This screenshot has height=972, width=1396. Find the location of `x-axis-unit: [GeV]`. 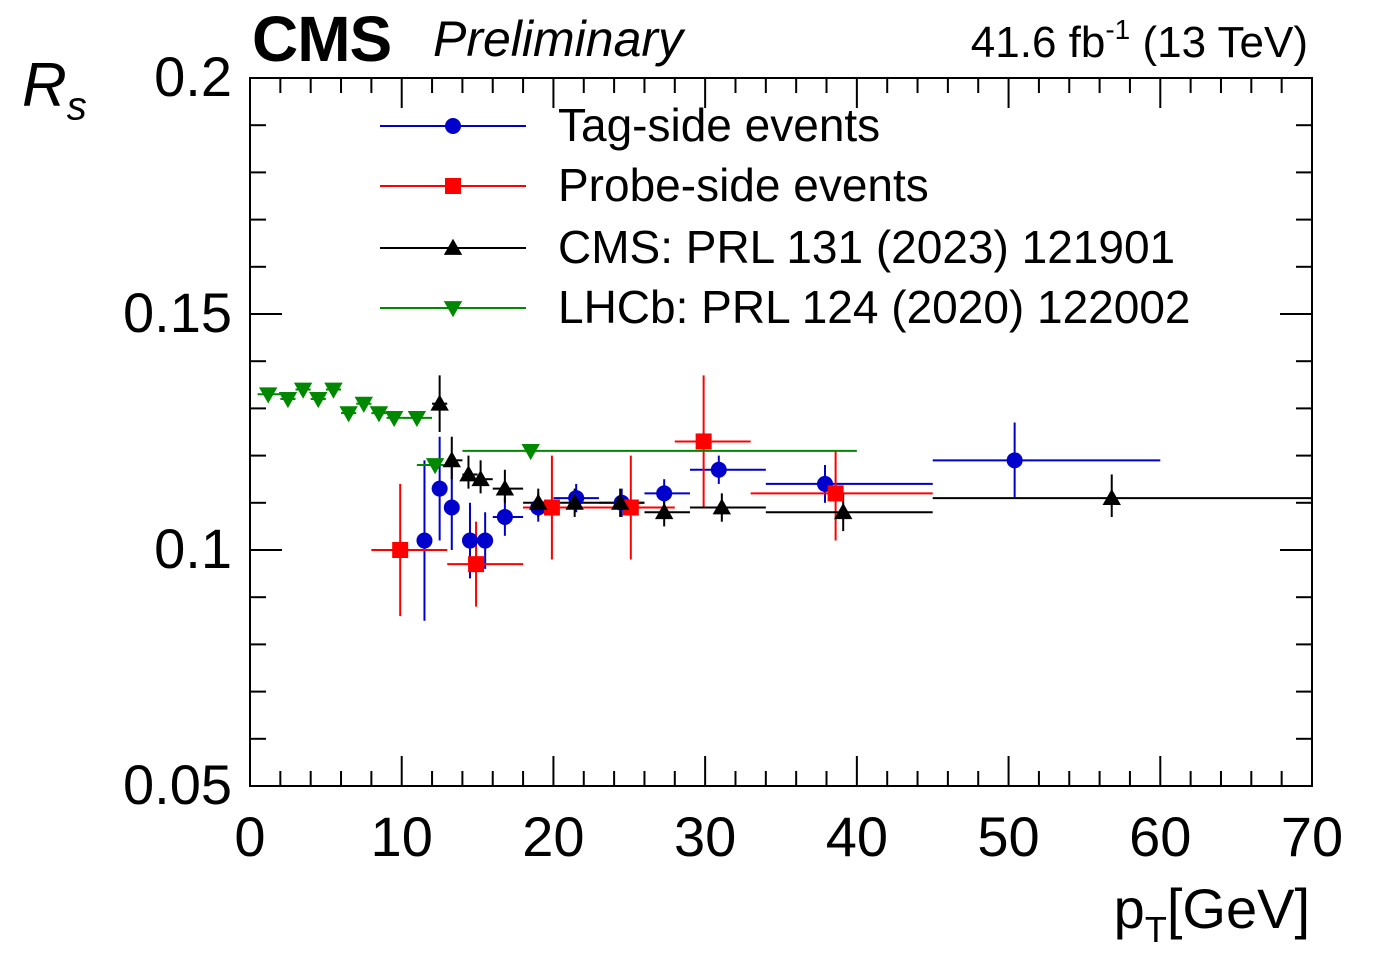

x-axis-unit: [GeV] is located at coordinates (1238, 908).